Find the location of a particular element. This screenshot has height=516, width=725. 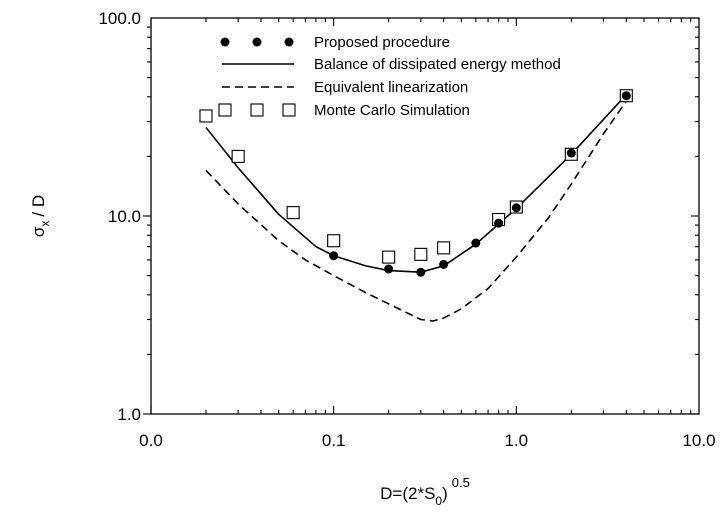

legend-label: Balance of dissipated energy method is located at coordinates (437, 64).